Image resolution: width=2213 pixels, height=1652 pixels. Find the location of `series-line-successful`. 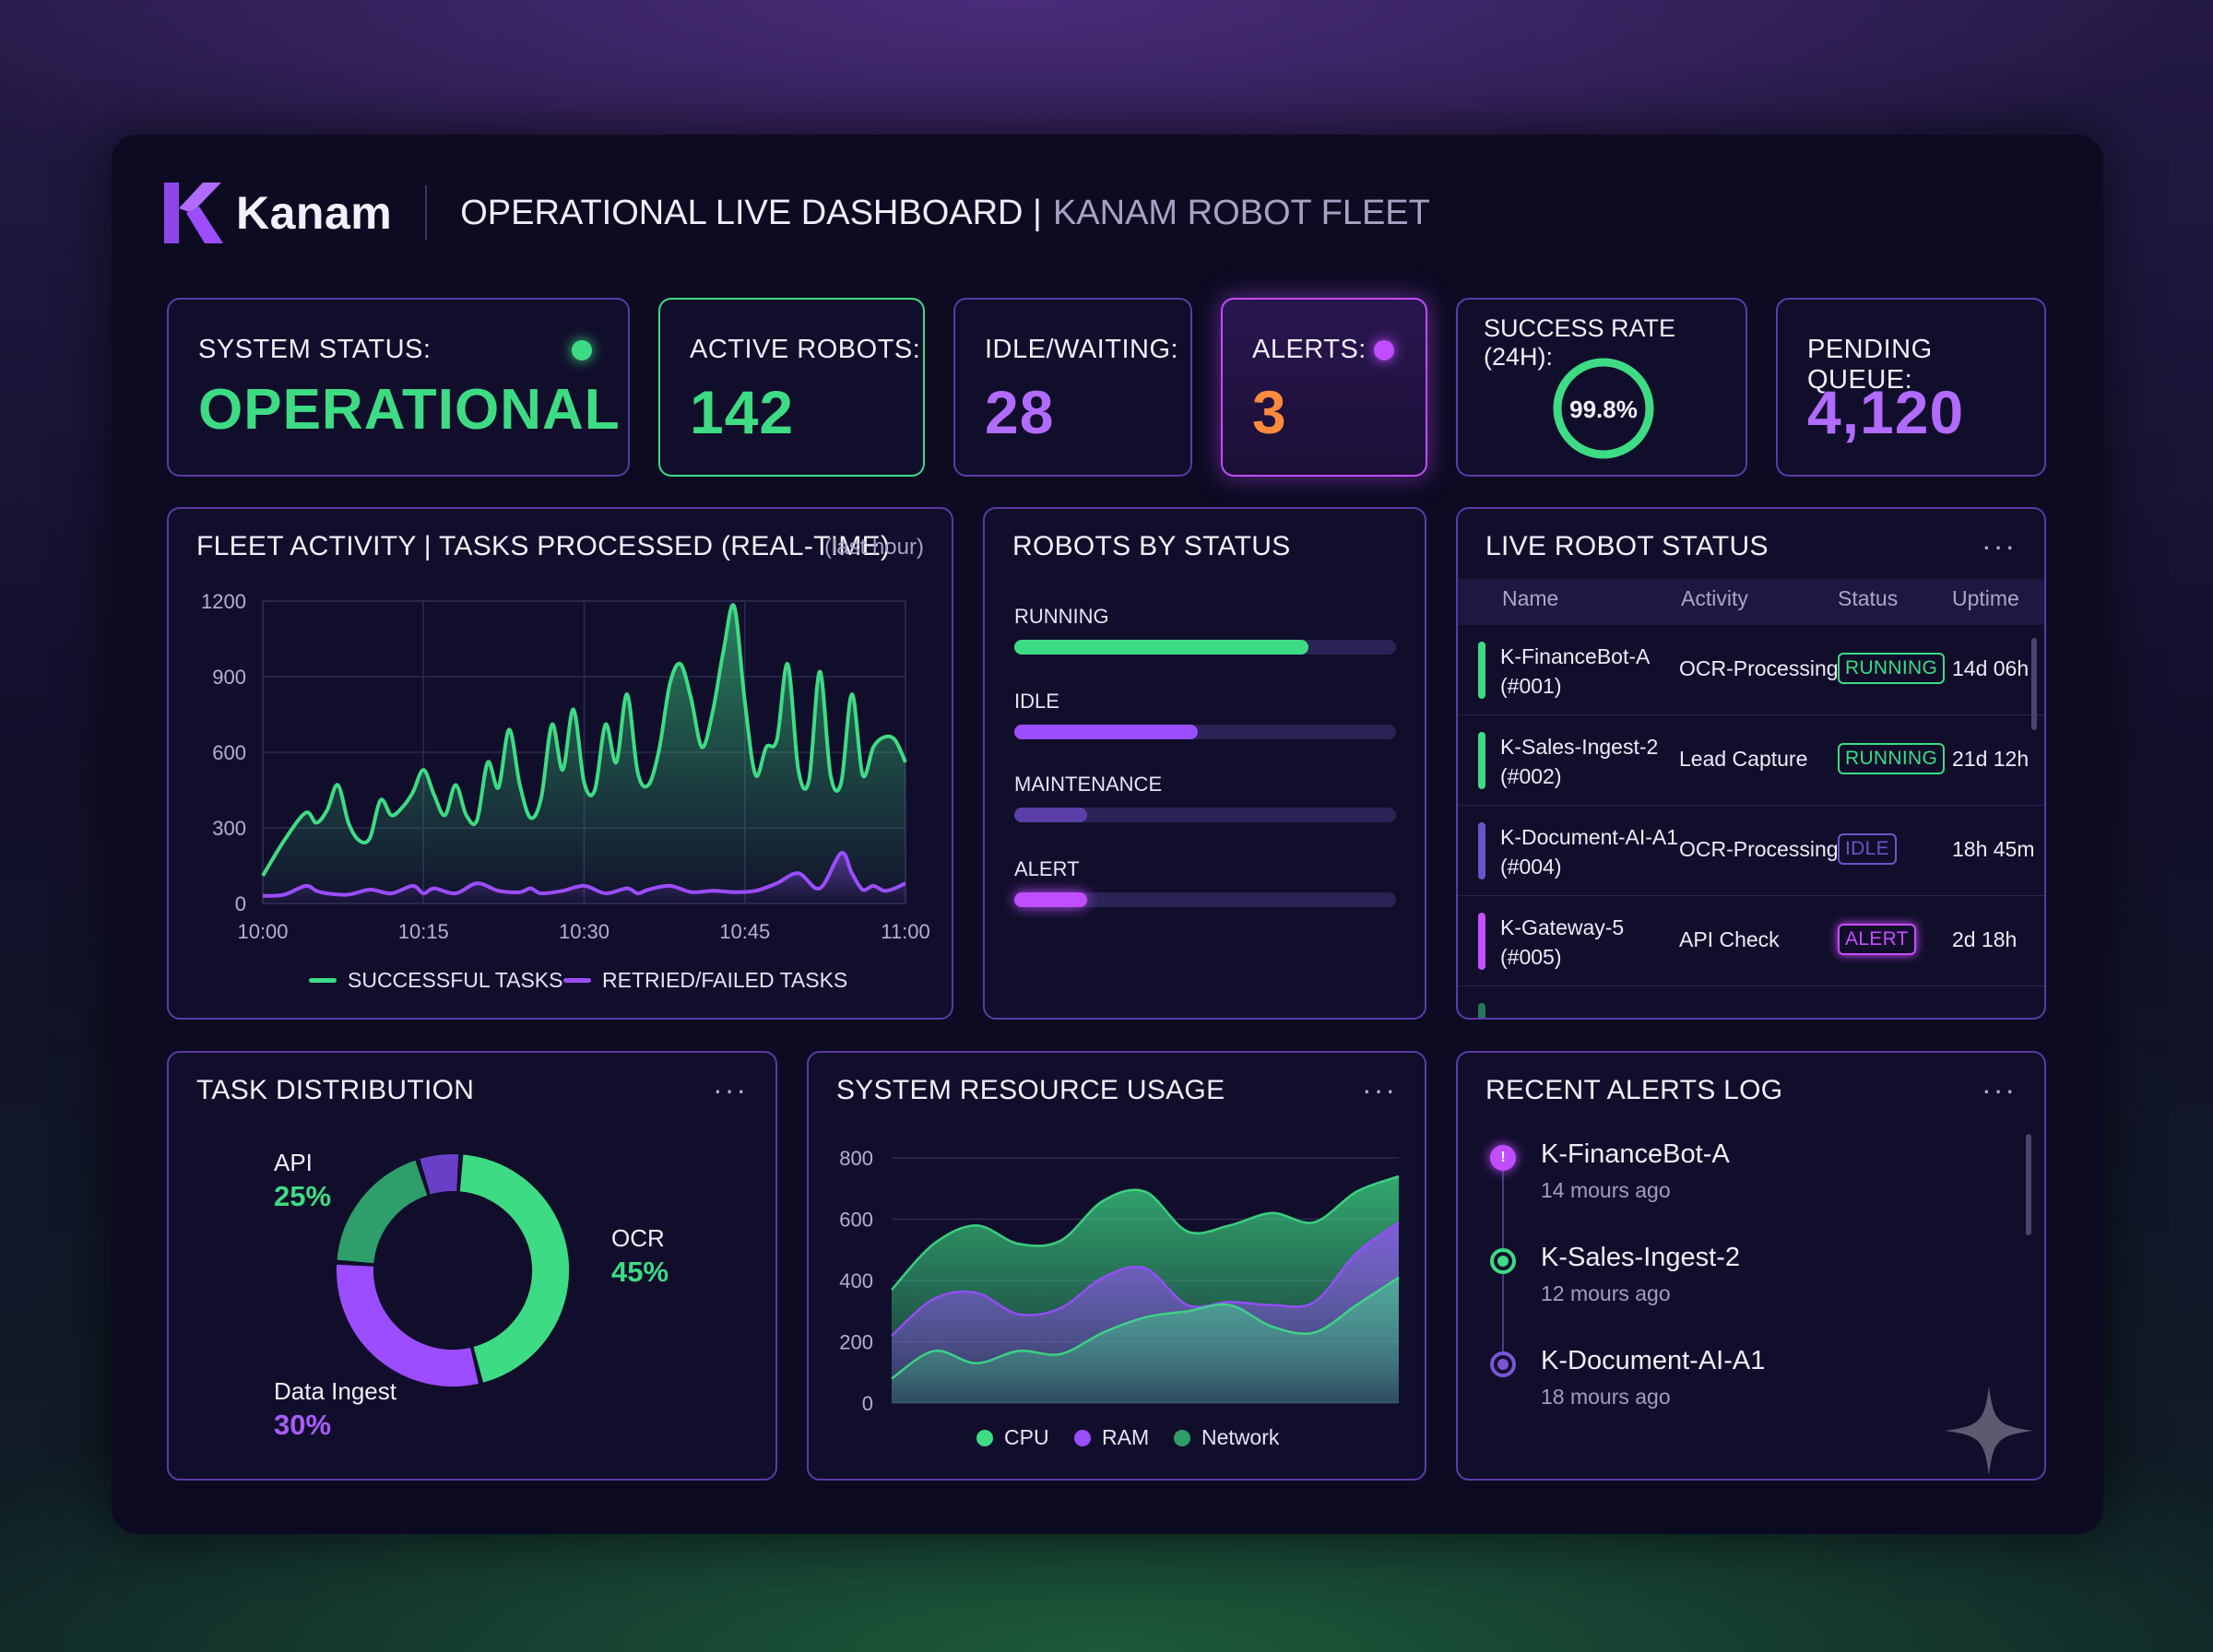

series-line-successful is located at coordinates (584, 740).